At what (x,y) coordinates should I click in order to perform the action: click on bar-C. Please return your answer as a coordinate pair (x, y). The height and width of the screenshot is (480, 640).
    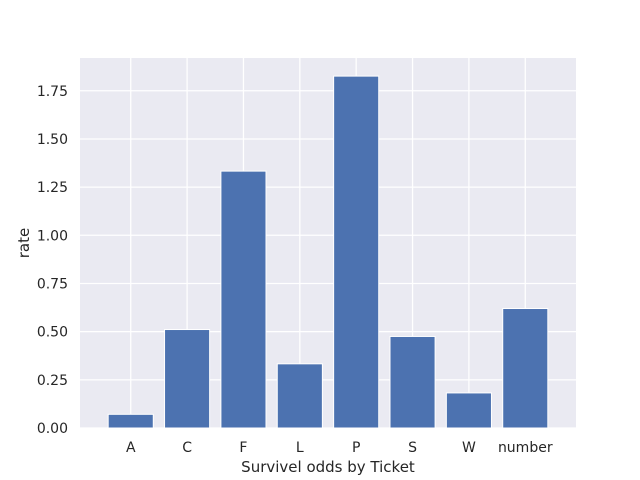
    Looking at the image, I should click on (187, 379).